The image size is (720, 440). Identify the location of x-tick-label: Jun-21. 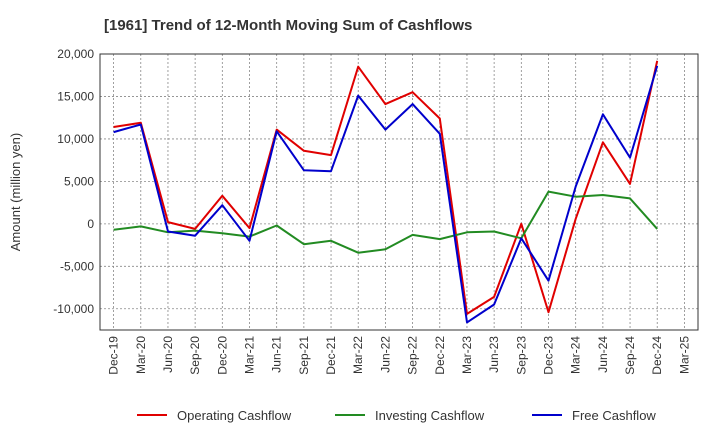
(277, 354).